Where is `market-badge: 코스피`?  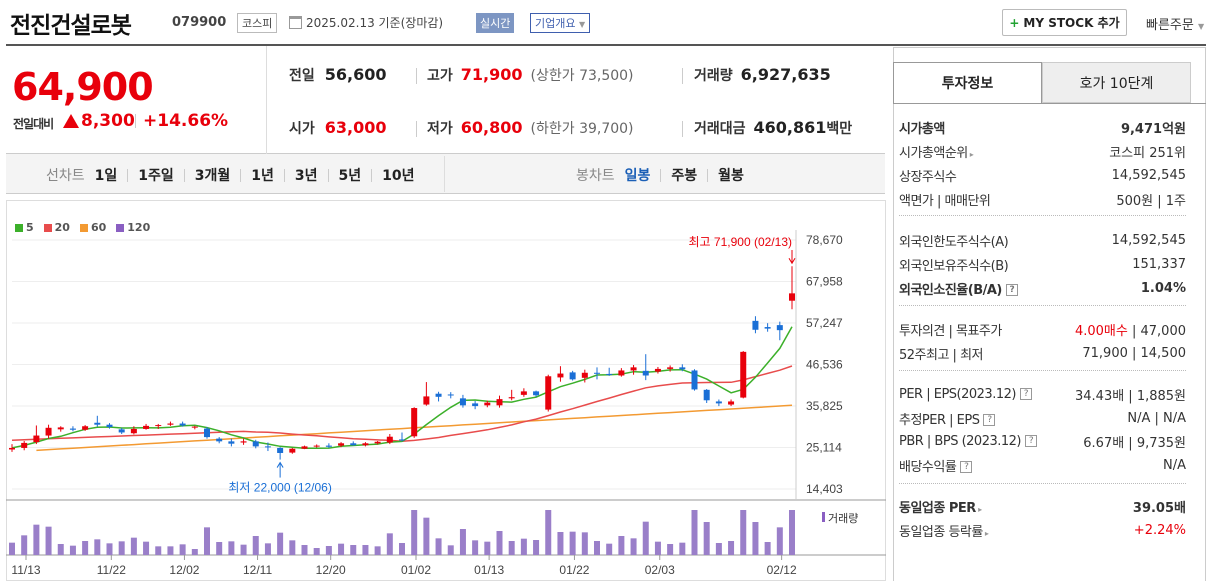
market-badge: 코스피 is located at coordinates (257, 23).